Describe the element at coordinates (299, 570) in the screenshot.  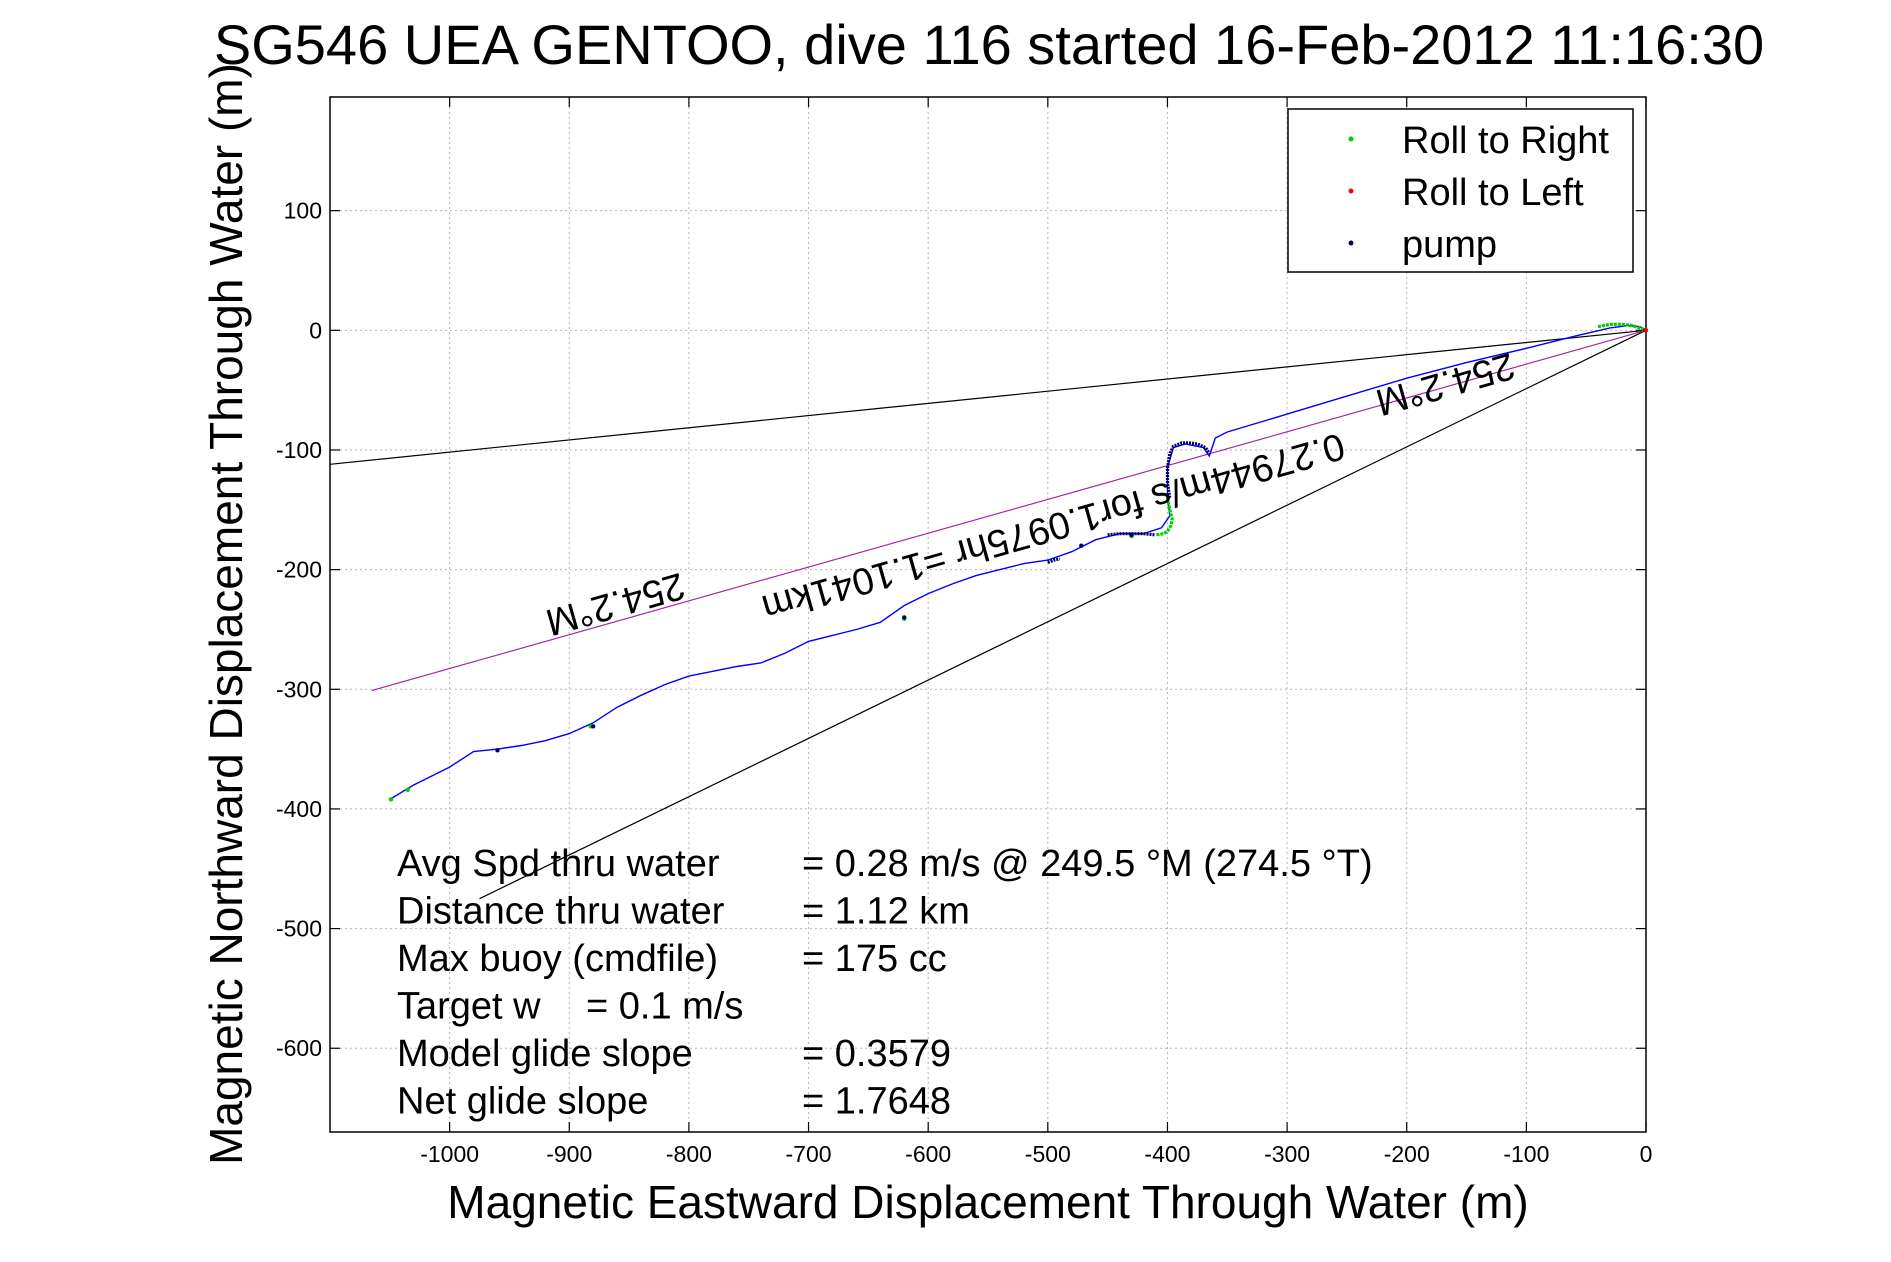
I see `y-tick-label: -200` at that location.